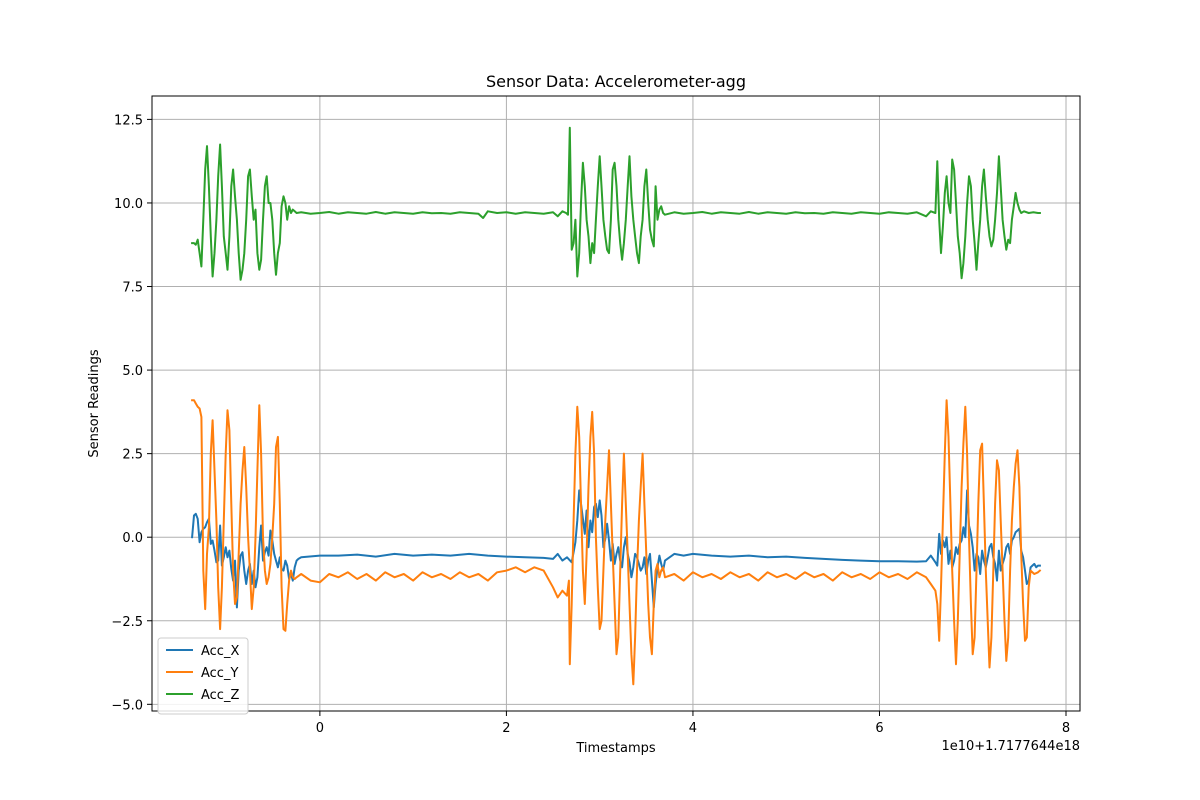 Image resolution: width=1200 pixels, height=800 pixels. What do you see at coordinates (1066, 728) in the screenshot?
I see `x-tick-label: 8` at bounding box center [1066, 728].